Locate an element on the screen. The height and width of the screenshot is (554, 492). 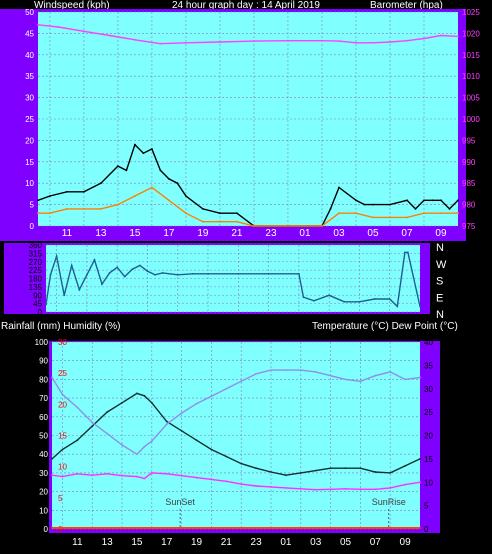
y2-tick-label: 15 is located at coordinates (428, 459).